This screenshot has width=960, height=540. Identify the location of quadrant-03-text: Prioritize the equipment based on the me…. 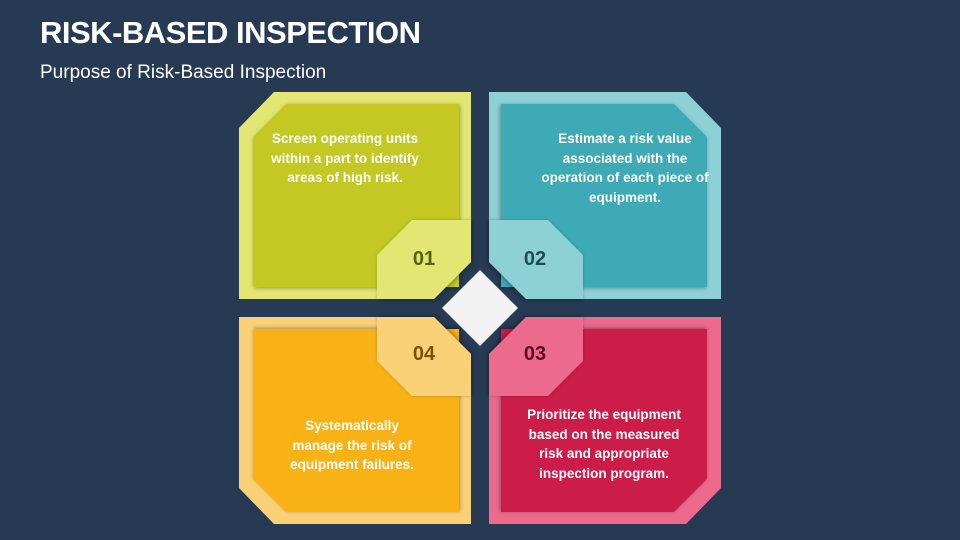
(604, 444).